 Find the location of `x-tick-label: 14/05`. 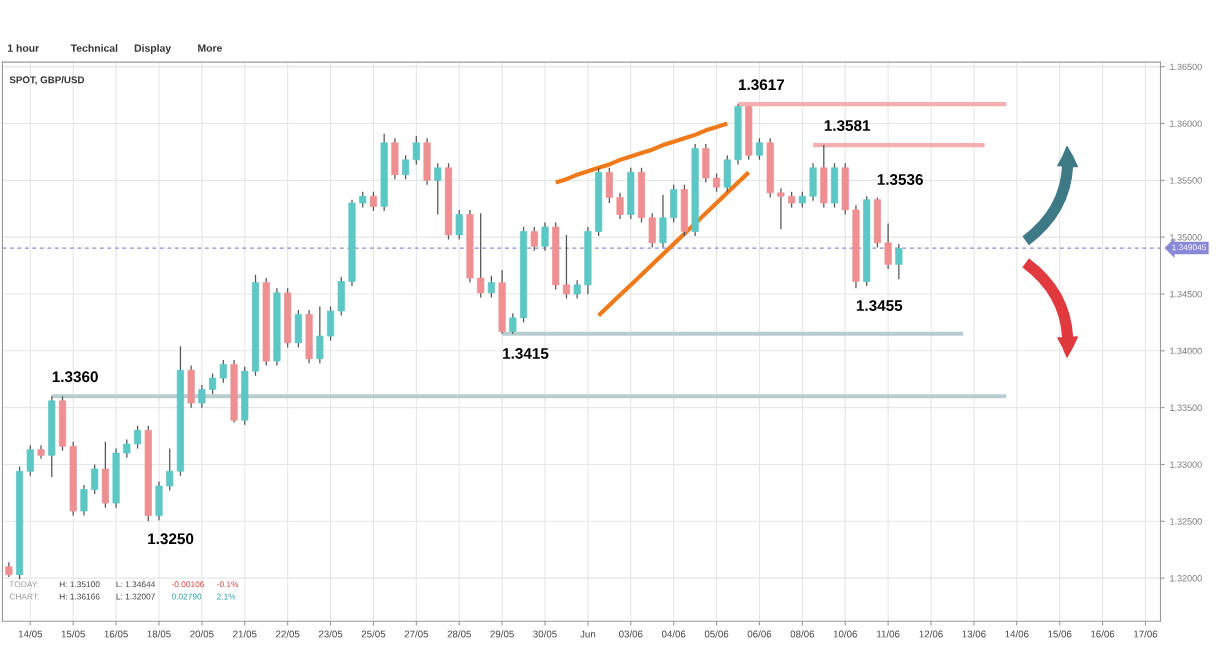

x-tick-label: 14/05 is located at coordinates (30, 634).